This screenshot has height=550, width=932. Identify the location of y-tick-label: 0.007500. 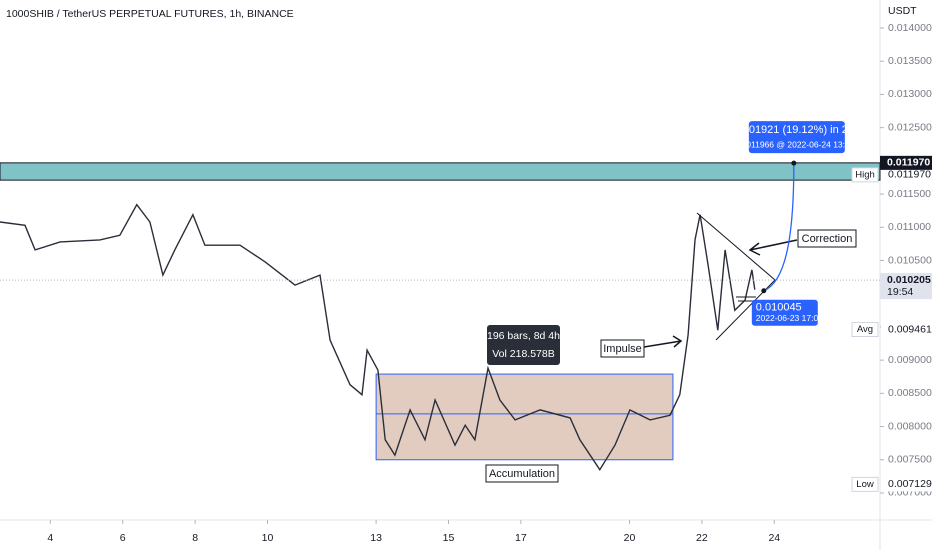
(910, 460).